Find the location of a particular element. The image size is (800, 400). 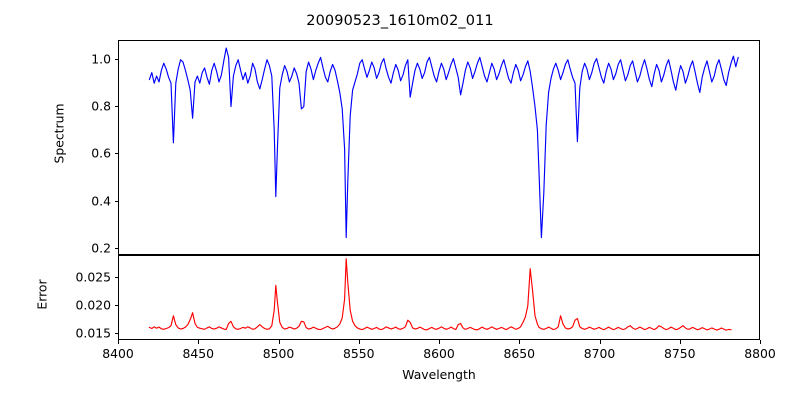

tick-label: 0.2 is located at coordinates (101, 248).